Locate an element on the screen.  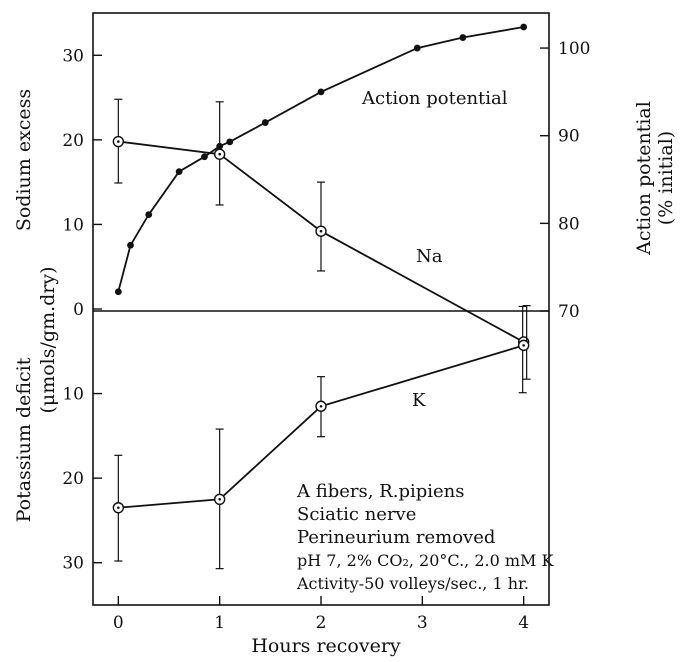
left-axis-label-sodium: Sodium excess is located at coordinates (24, 160).